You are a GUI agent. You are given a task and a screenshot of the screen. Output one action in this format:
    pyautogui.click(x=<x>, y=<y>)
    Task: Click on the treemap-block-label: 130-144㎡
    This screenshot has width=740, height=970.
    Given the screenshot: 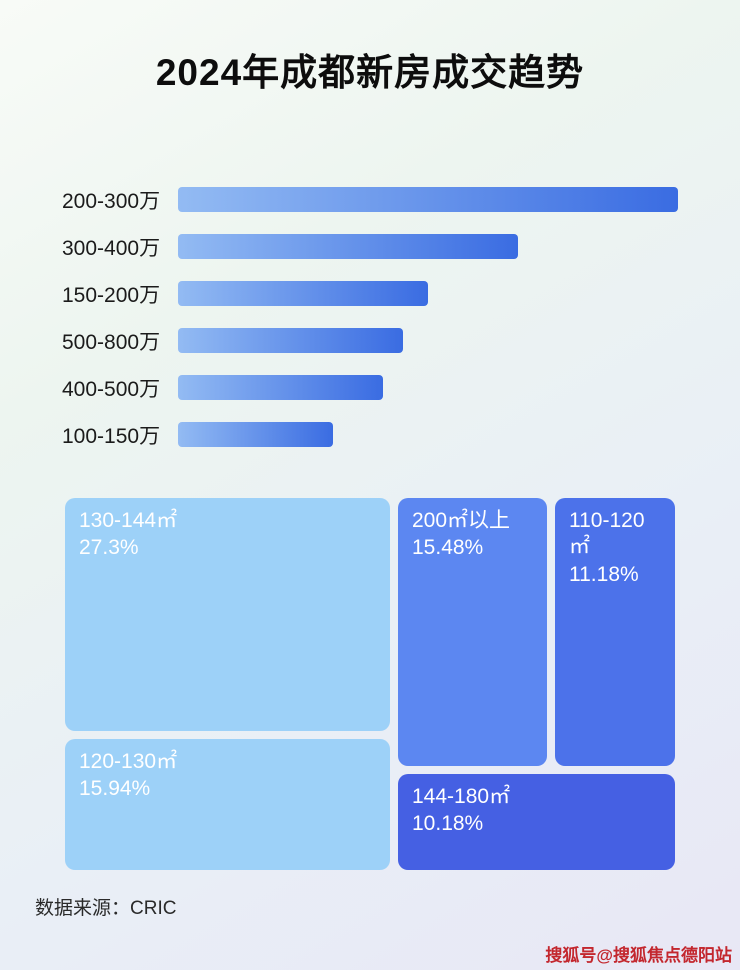 What is the action you would take?
    pyautogui.click(x=128, y=520)
    